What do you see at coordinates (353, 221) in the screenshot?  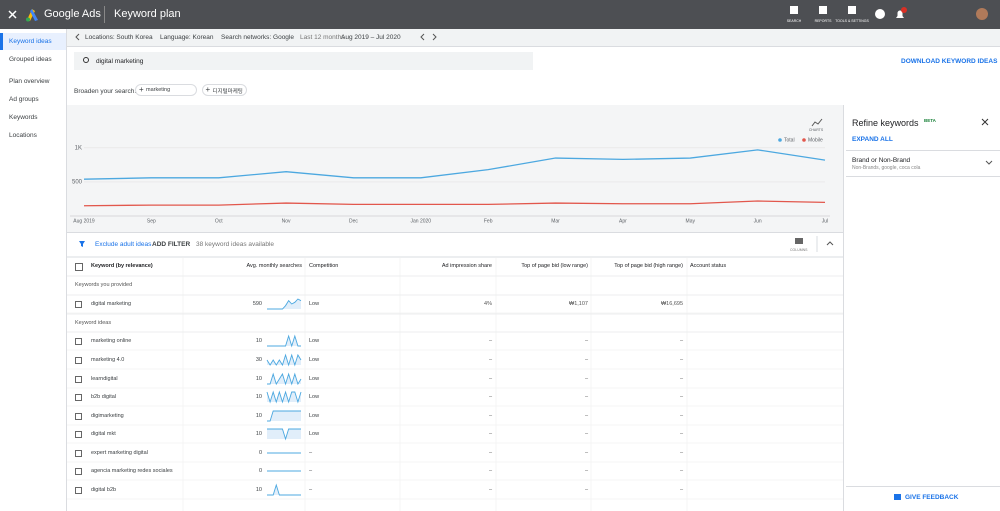 I see `x-tick-label: Dec` at bounding box center [353, 221].